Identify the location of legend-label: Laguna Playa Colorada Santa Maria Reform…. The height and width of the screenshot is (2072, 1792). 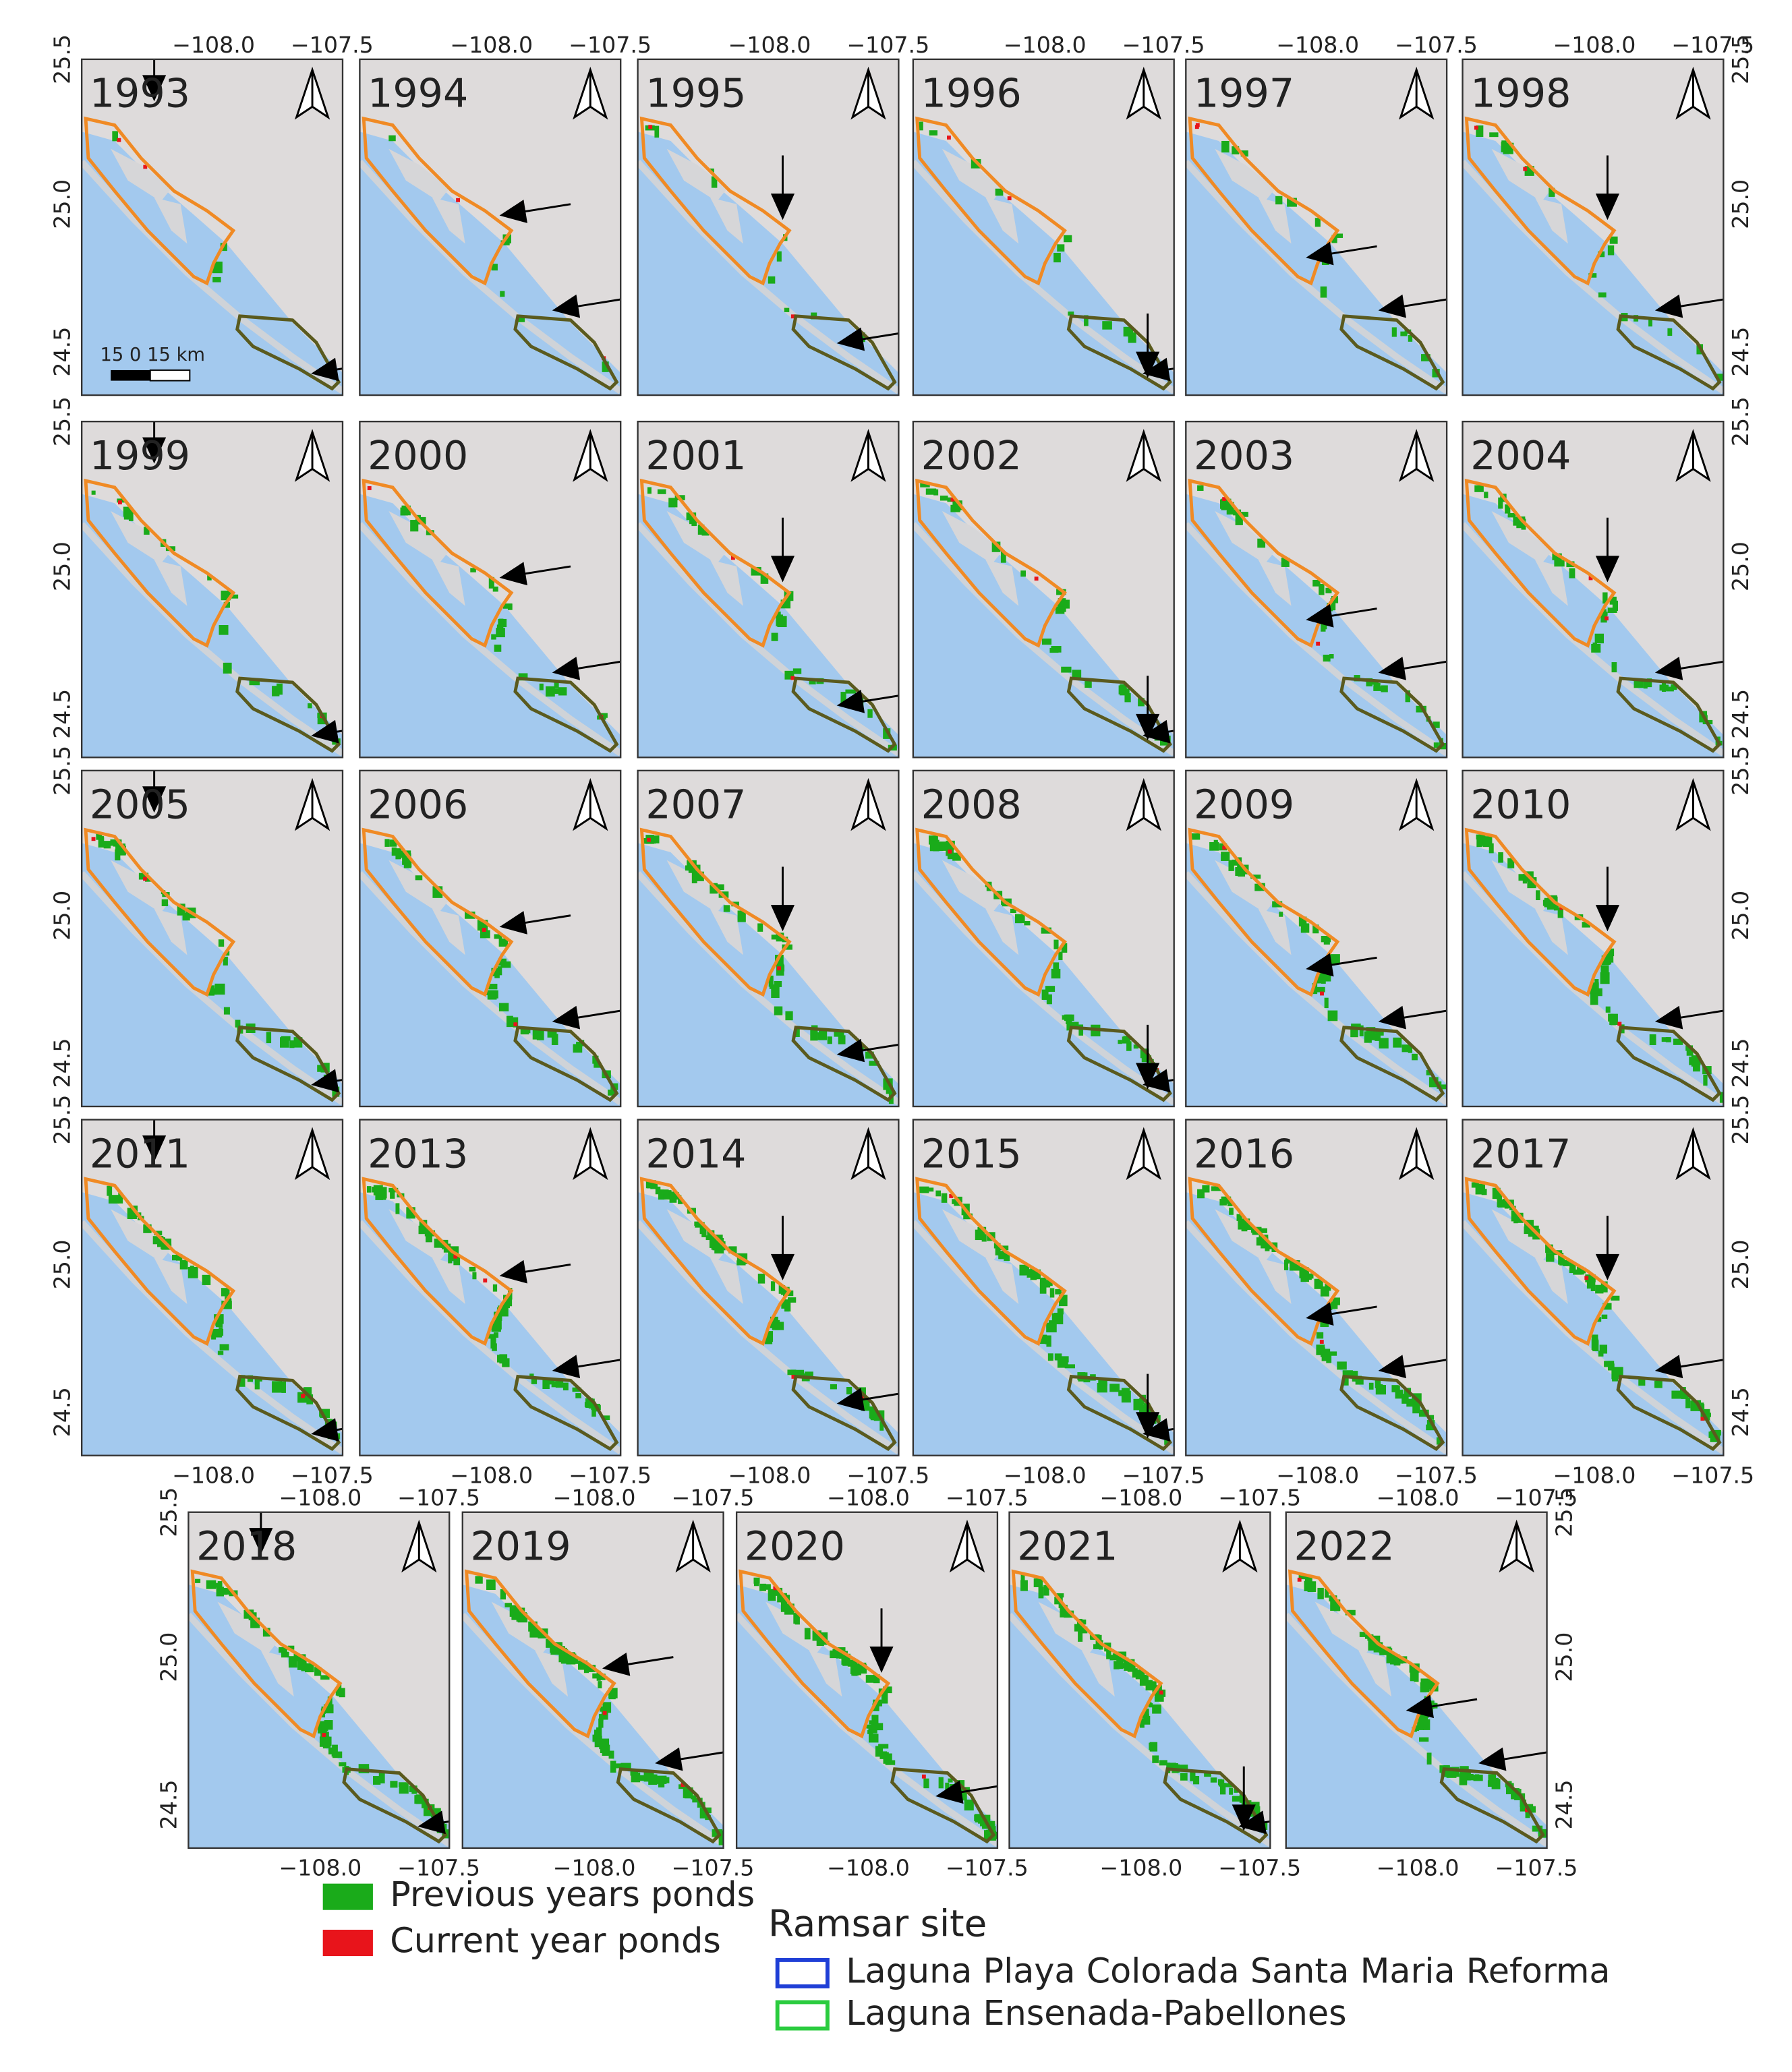
(1228, 1970).